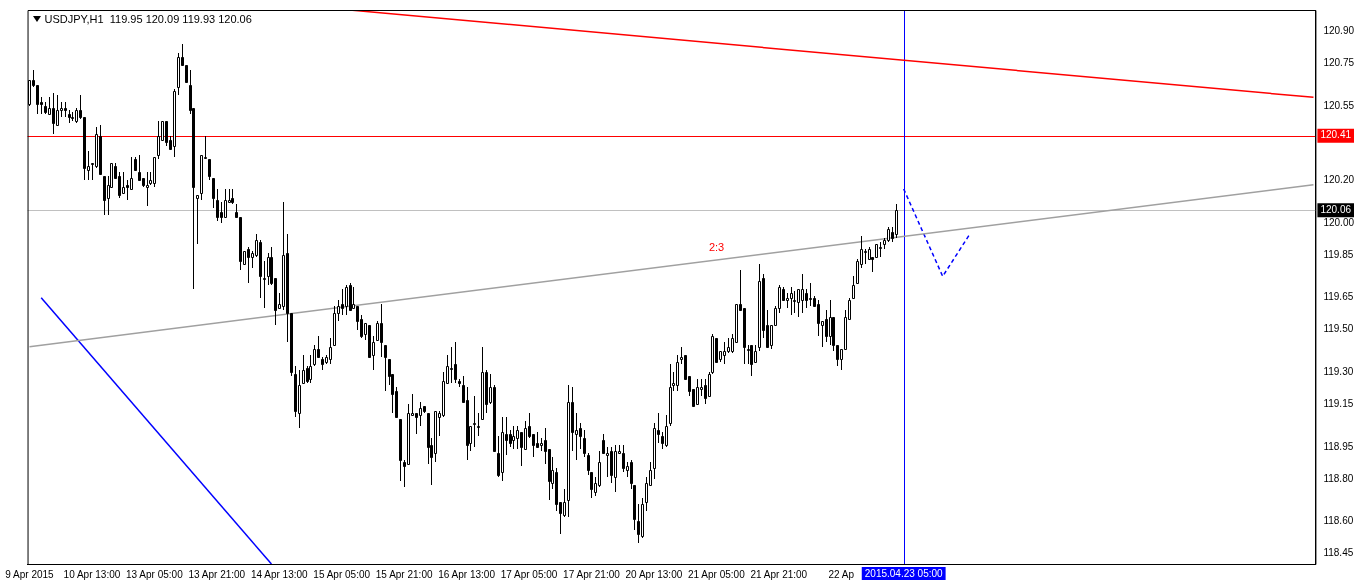 The width and height of the screenshot is (1362, 586). Describe the element at coordinates (1339, 31) in the screenshot. I see `y-tick-label: 120.90` at that location.